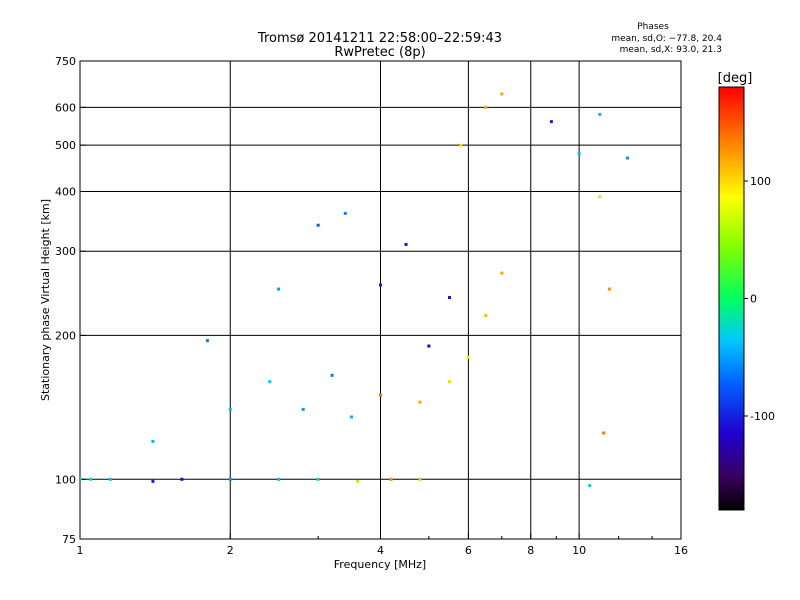 Image resolution: width=800 pixels, height=600 pixels. What do you see at coordinates (65, 251) in the screenshot?
I see `y-tick-label: 300` at bounding box center [65, 251].